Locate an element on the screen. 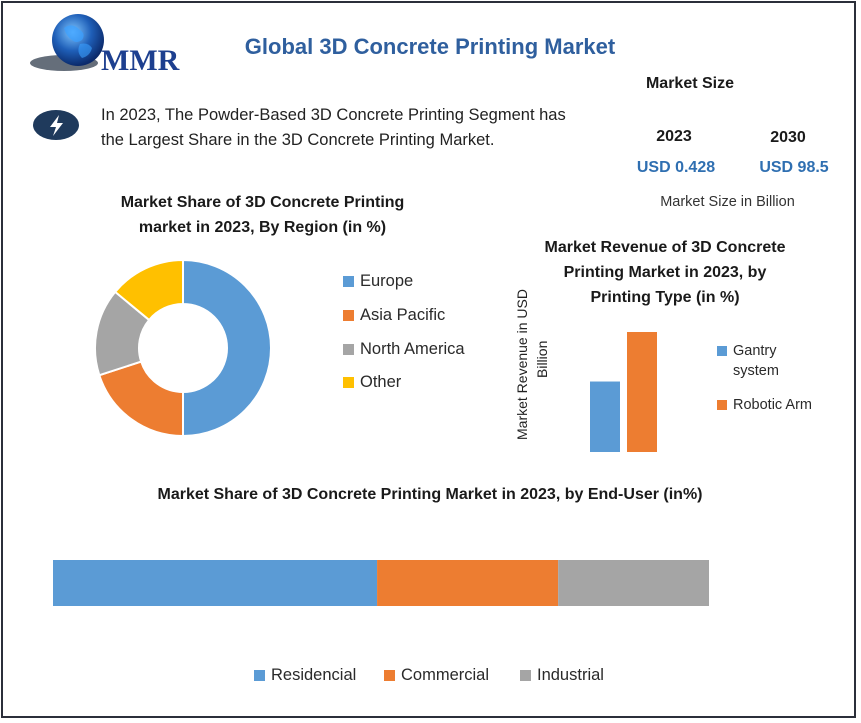 The image size is (861, 723). legend-north-america: North America is located at coordinates (404, 349).